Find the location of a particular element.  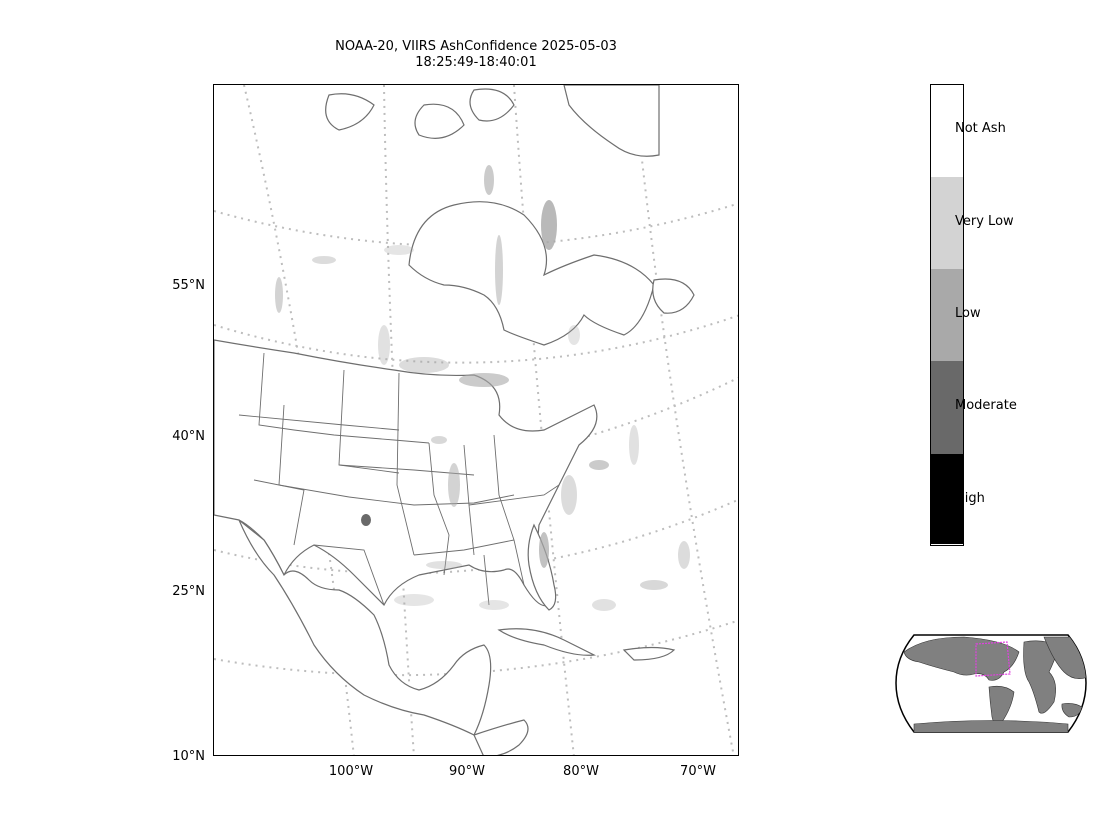

colorbar-segment-very-low is located at coordinates (947, 223).